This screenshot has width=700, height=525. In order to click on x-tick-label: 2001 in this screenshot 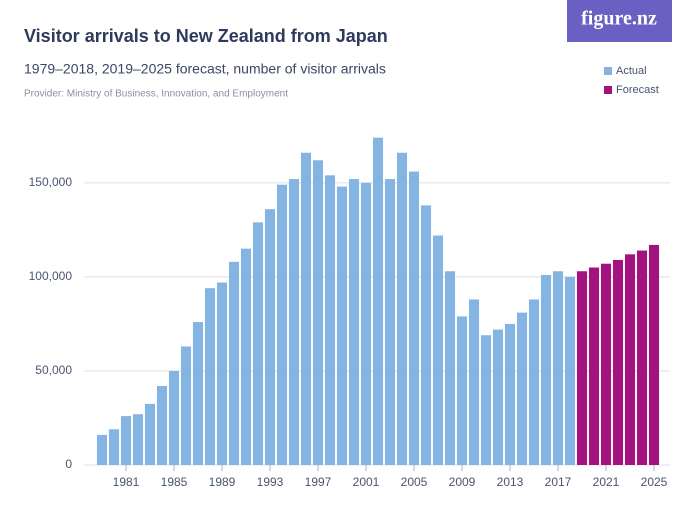, I will do `click(366, 482)`.